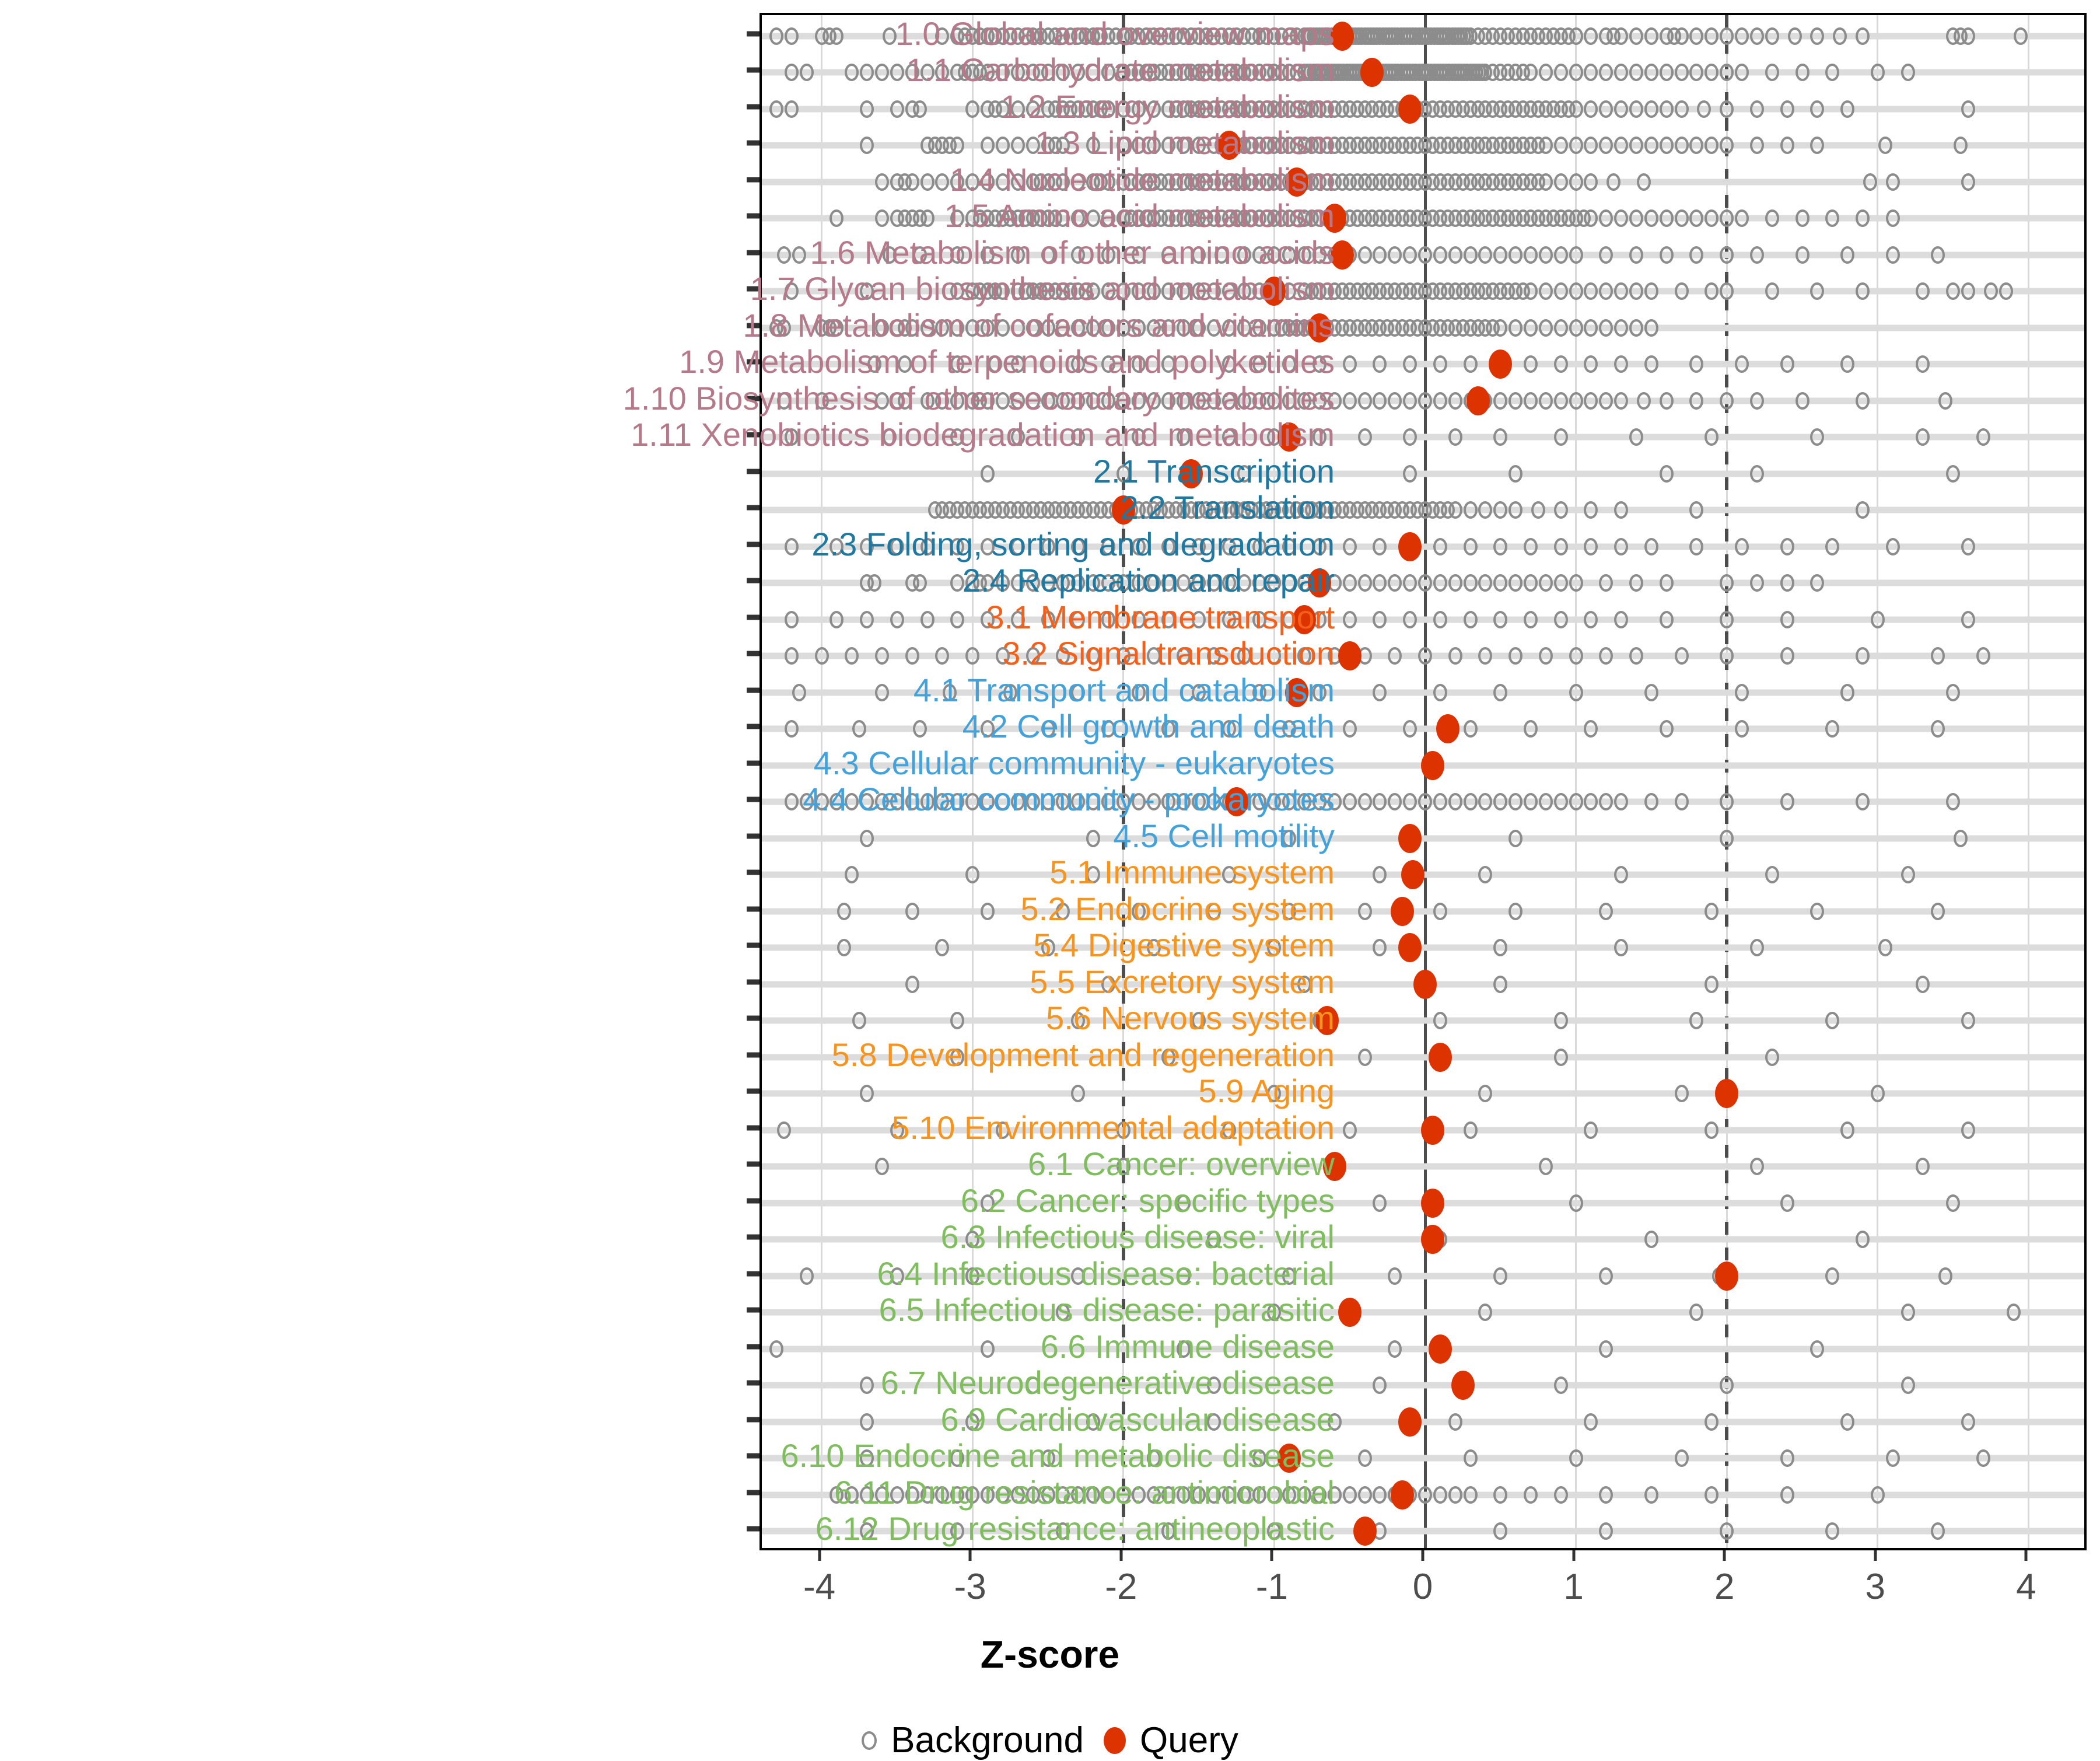 Image resolution: width=2100 pixels, height=1761 pixels. I want to click on y-axis-label: 4.5 Cell motility, so click(1224, 835).